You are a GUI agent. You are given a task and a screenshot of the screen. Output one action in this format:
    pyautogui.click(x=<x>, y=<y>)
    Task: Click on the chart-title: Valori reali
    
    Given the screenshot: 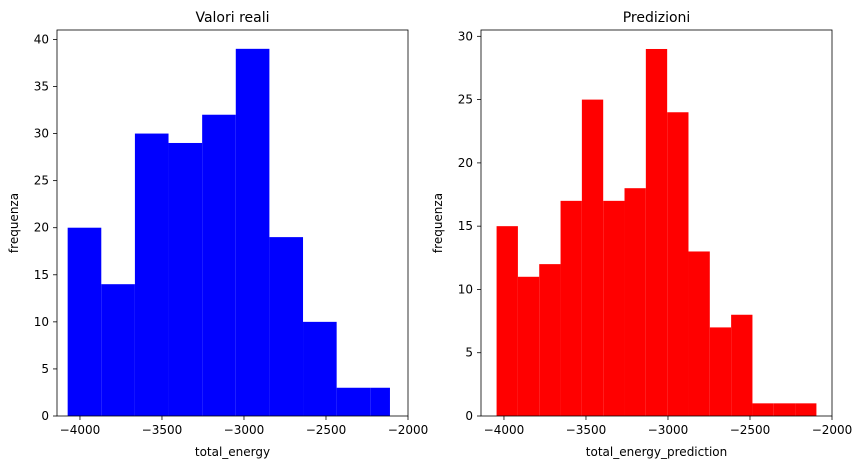 What is the action you would take?
    pyautogui.click(x=232, y=18)
    